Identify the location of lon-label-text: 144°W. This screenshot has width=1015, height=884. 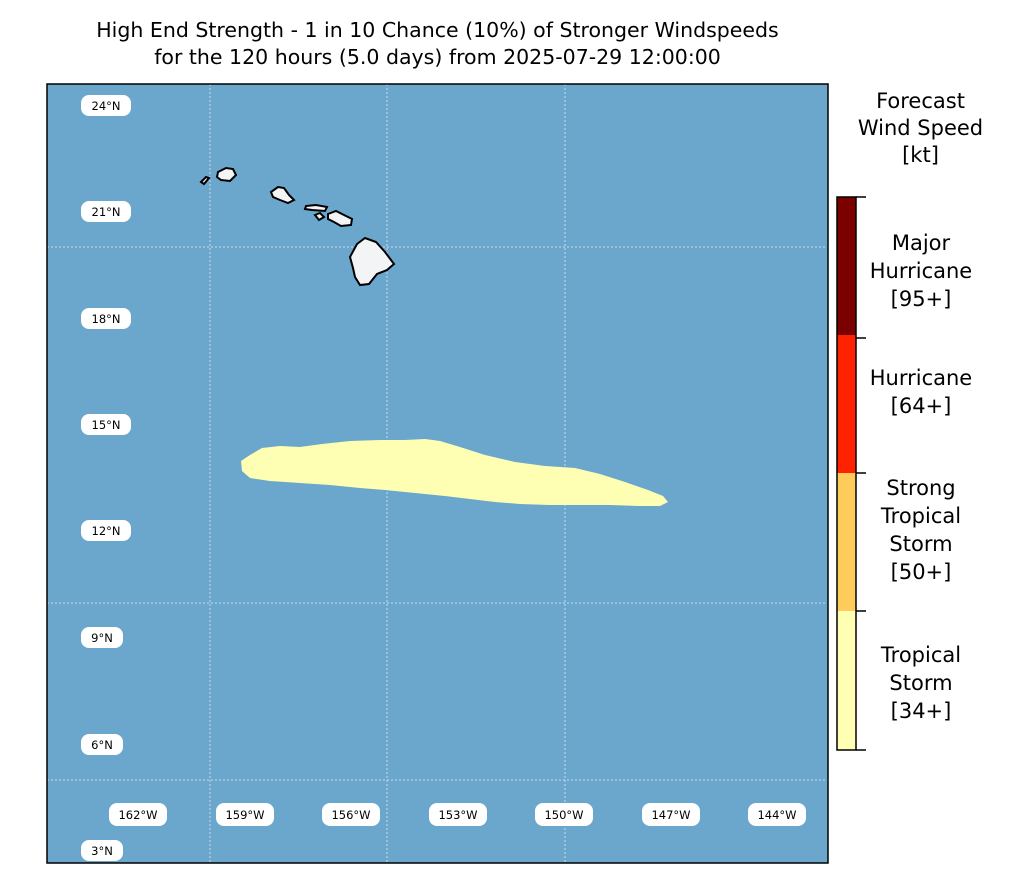
(776, 815).